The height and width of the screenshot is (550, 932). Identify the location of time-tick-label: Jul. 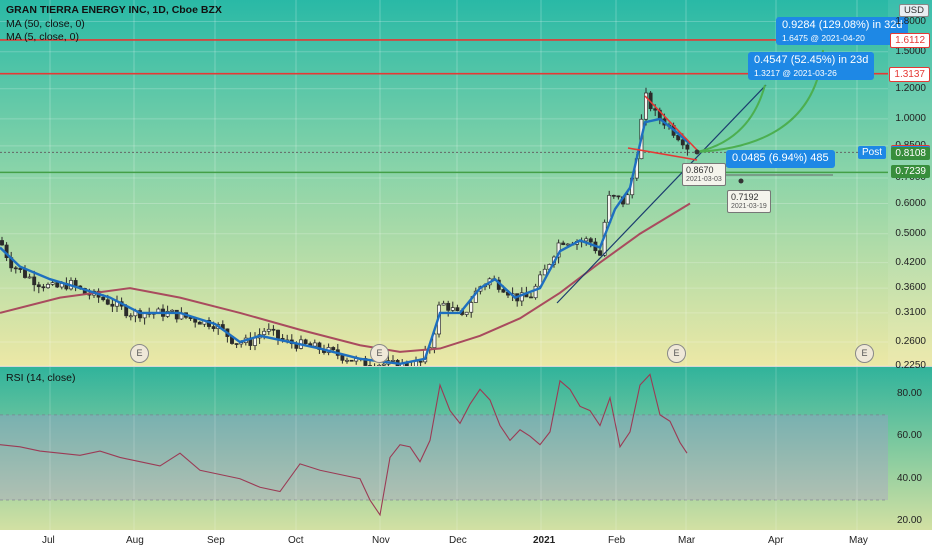
(48, 540).